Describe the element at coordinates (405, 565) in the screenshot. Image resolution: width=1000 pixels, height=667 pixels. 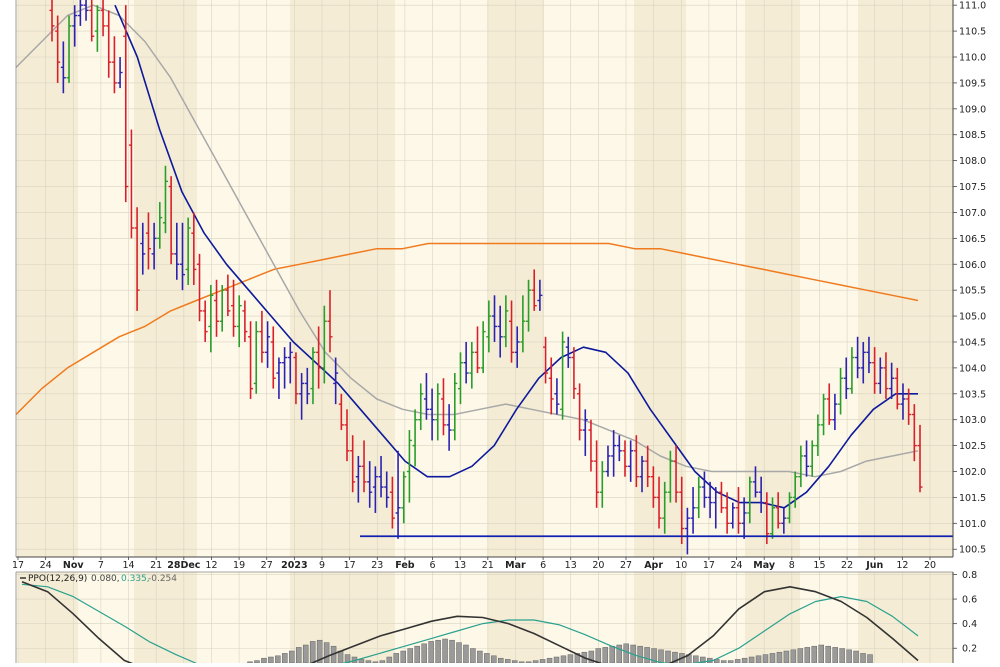
I see `x-tick-label-14: Feb` at that location.